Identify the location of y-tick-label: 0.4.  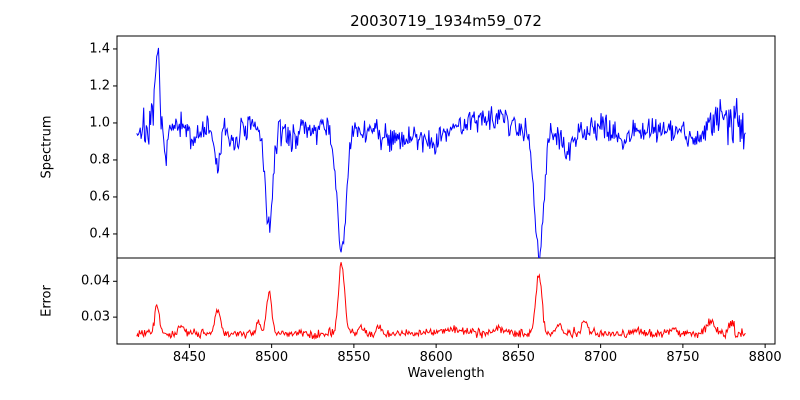
(99, 234).